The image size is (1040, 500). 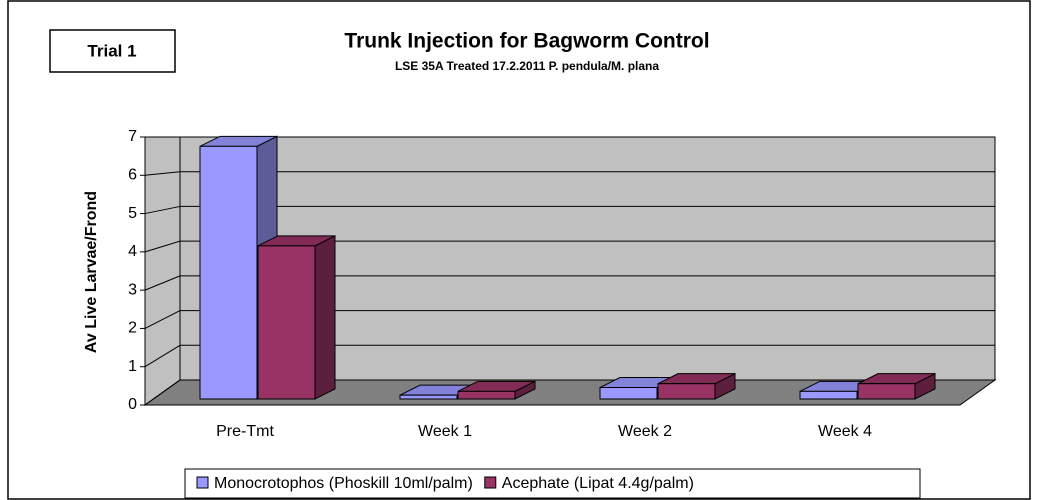 What do you see at coordinates (91, 272) in the screenshot?
I see `y-axis-label: Av Live Larvae/Frond` at bounding box center [91, 272].